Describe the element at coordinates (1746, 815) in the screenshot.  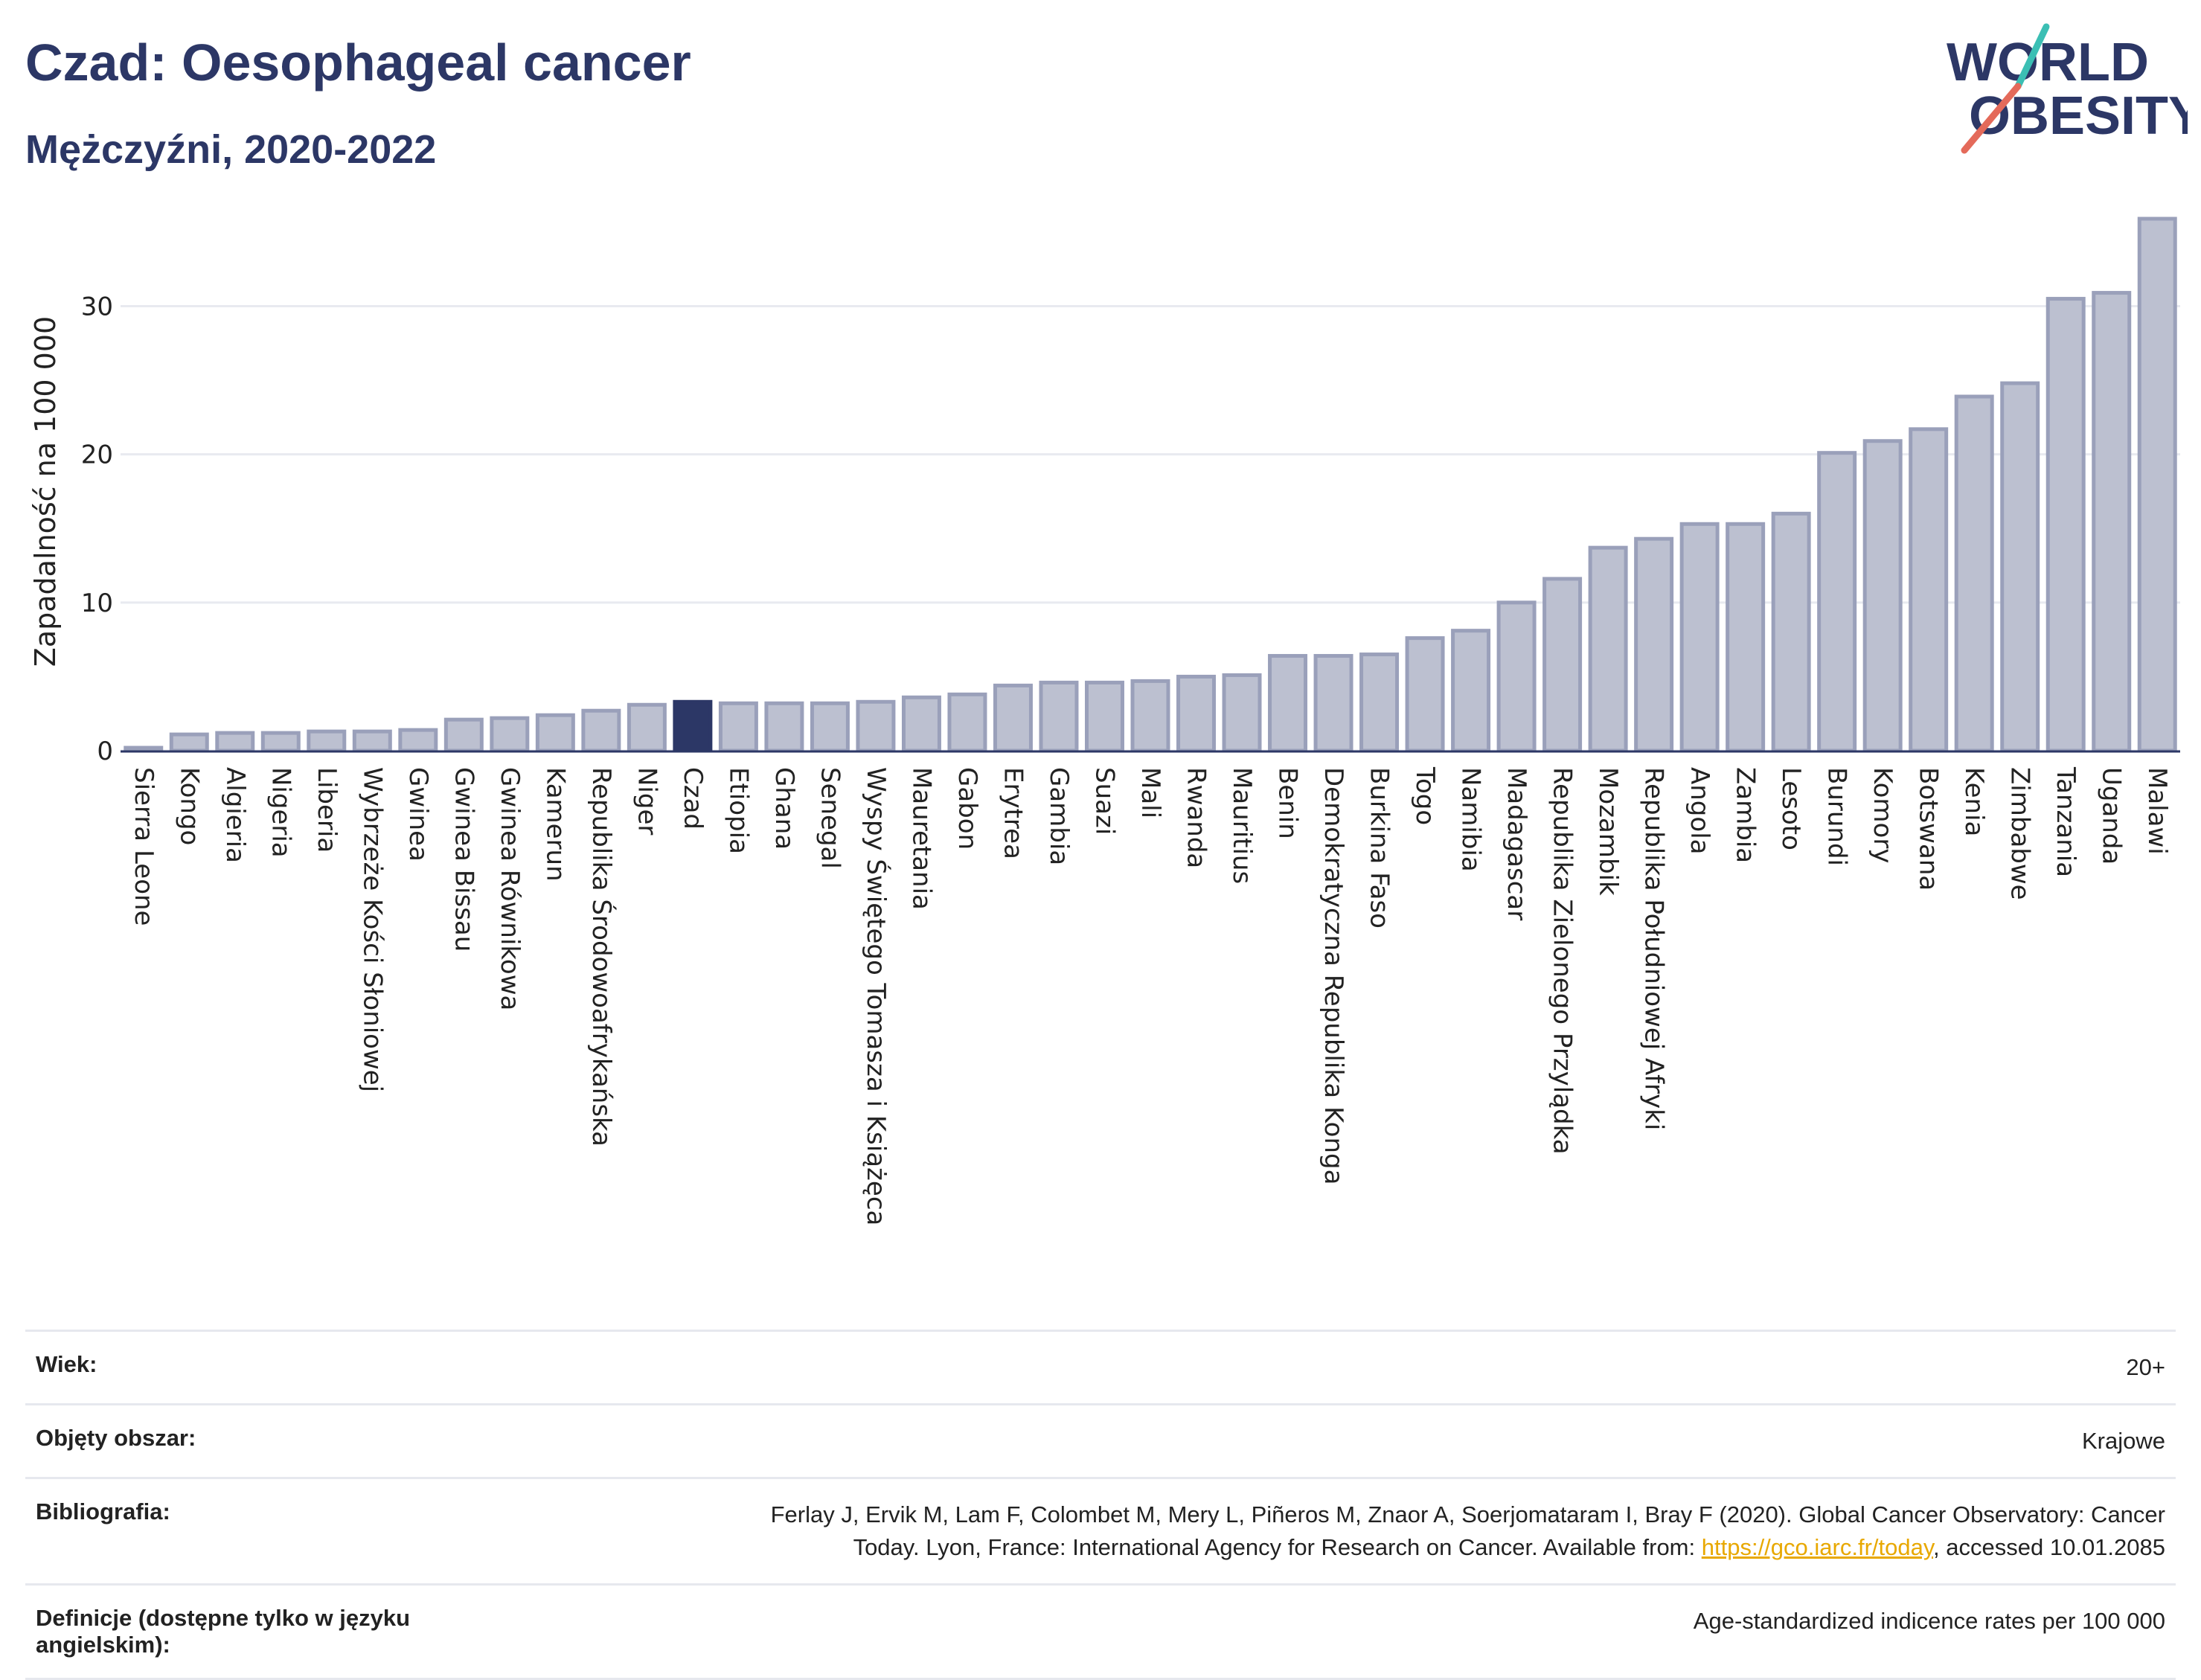
I see `x-tick-label: Zambia` at that location.